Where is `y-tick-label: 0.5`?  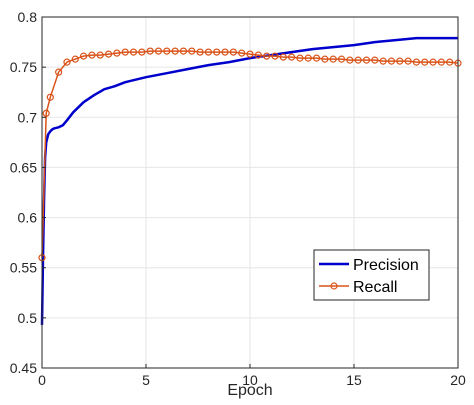 y-tick-label: 0.5 is located at coordinates (28, 318).